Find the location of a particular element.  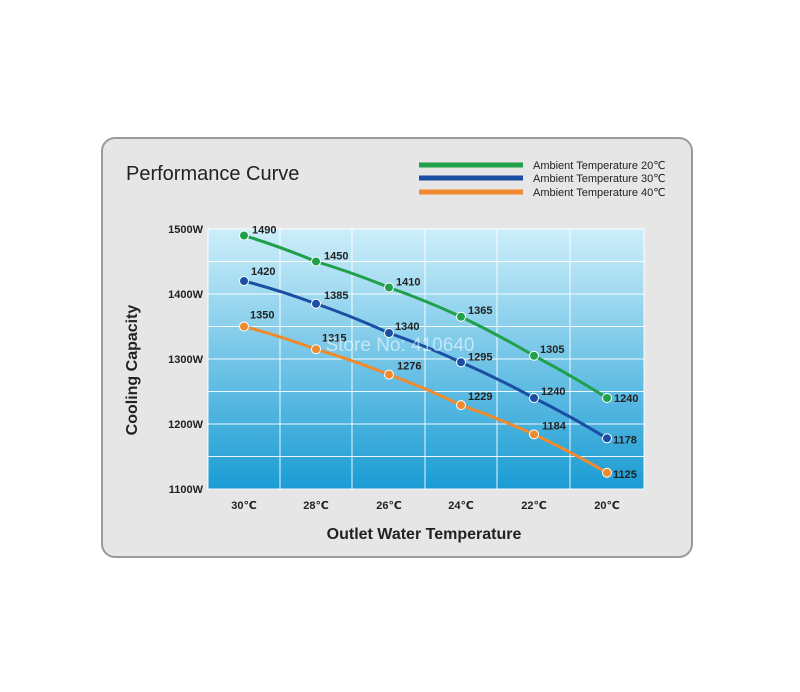

legend-entry: Ambient Temperature 20℃ is located at coordinates (599, 166).